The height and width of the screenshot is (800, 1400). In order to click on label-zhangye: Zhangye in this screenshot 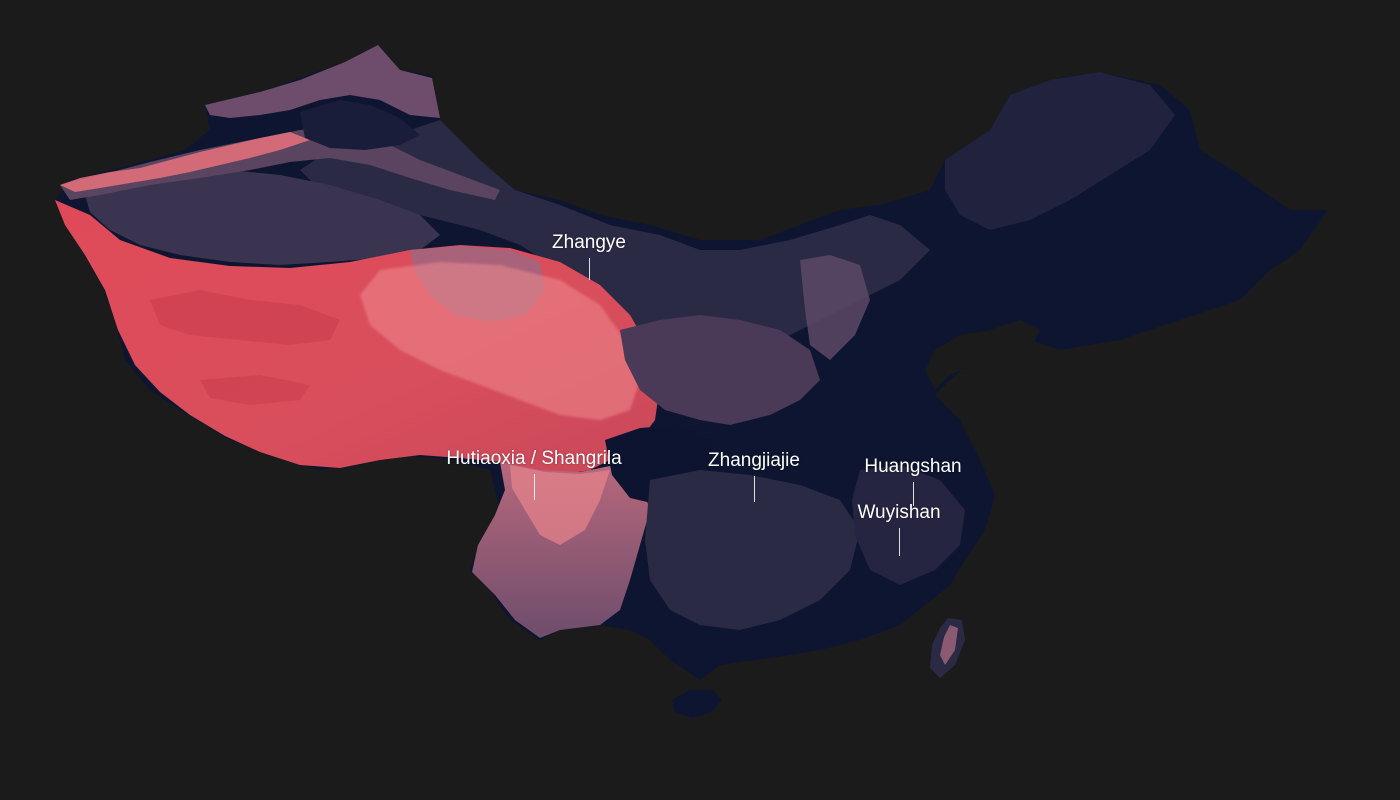, I will do `click(589, 242)`.